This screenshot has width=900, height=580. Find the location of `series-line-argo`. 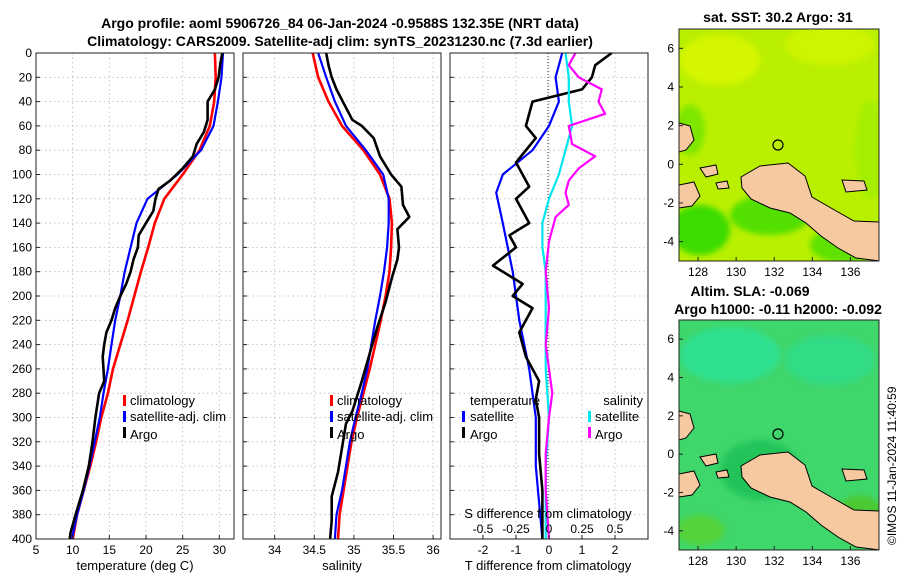

series-line-argo is located at coordinates (146, 296).